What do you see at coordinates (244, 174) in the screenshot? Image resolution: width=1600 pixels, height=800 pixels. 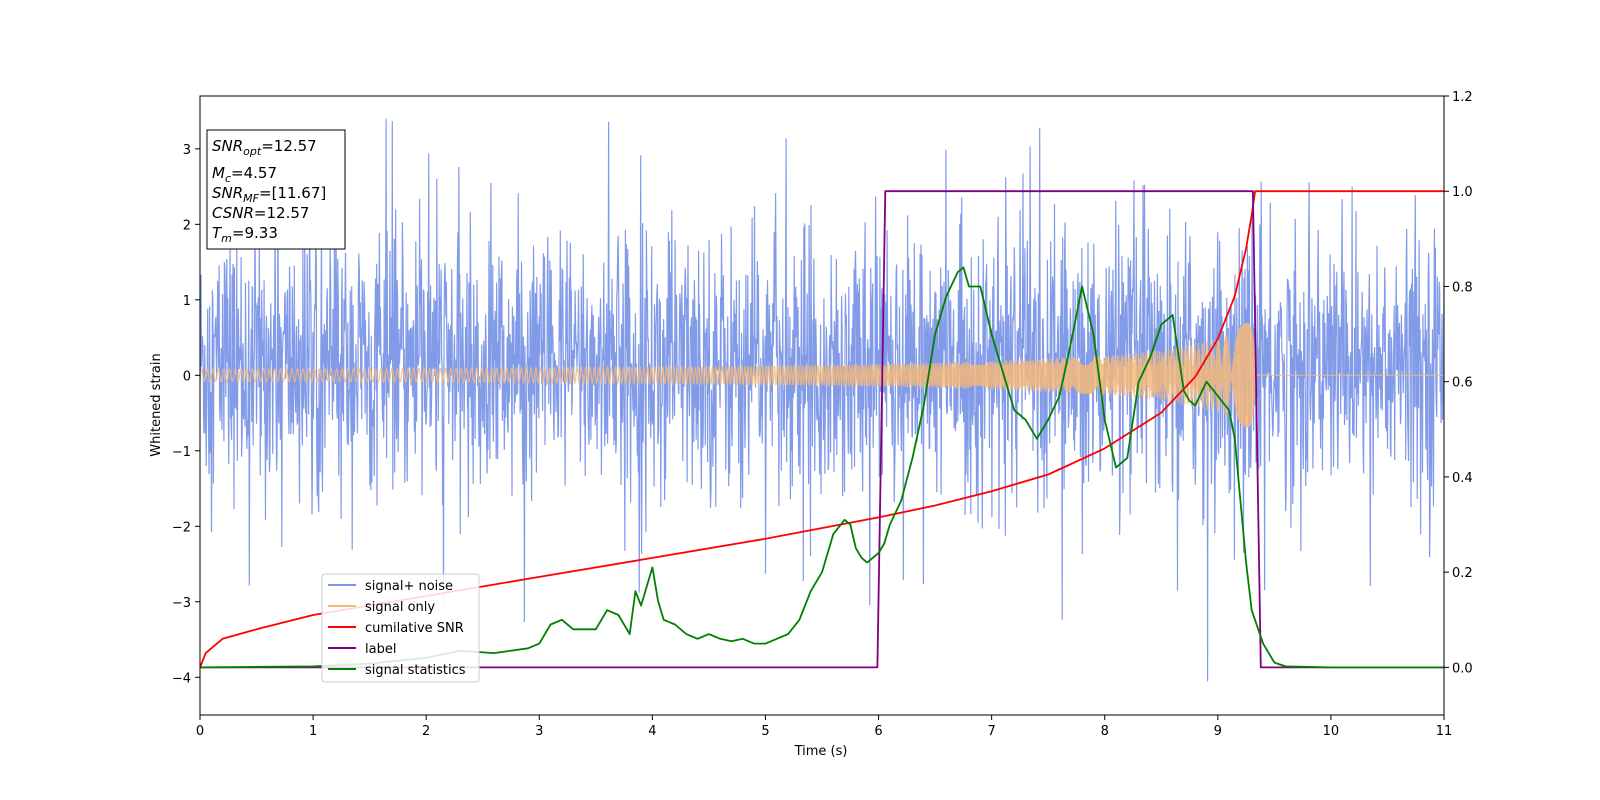 I see `annotation-mc: Mc=4.57` at bounding box center [244, 174].